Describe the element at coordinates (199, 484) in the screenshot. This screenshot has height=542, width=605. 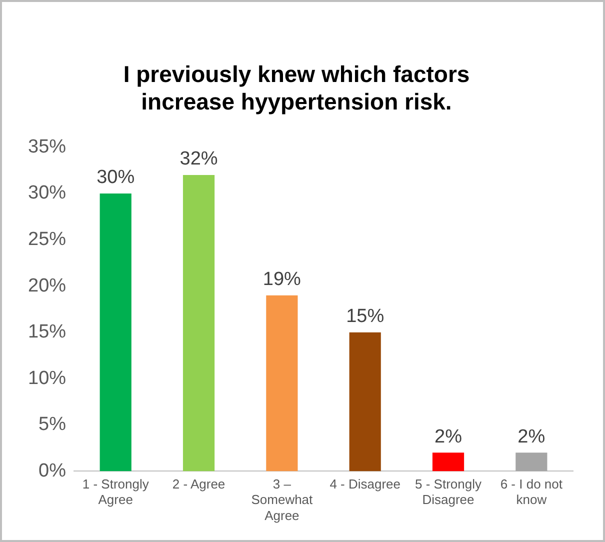
I see `x-tick-label: 2 - Agree` at that location.